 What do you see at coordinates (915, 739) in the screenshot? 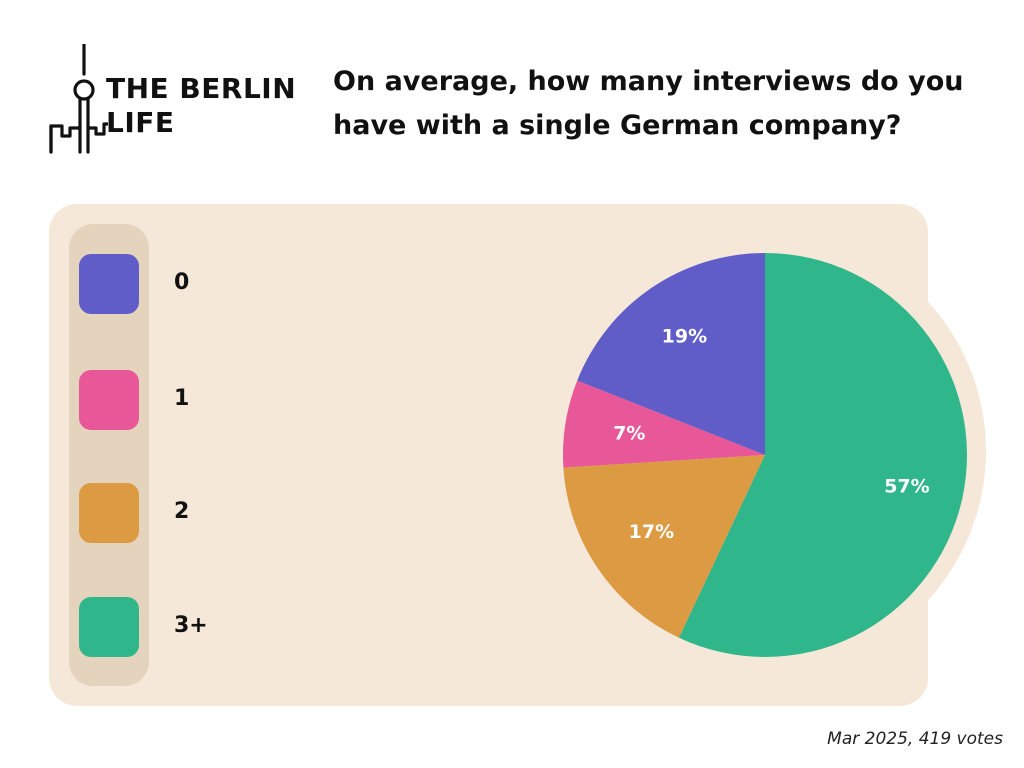
I see `poll-footnote: Mar 2025, 419 votes` at bounding box center [915, 739].